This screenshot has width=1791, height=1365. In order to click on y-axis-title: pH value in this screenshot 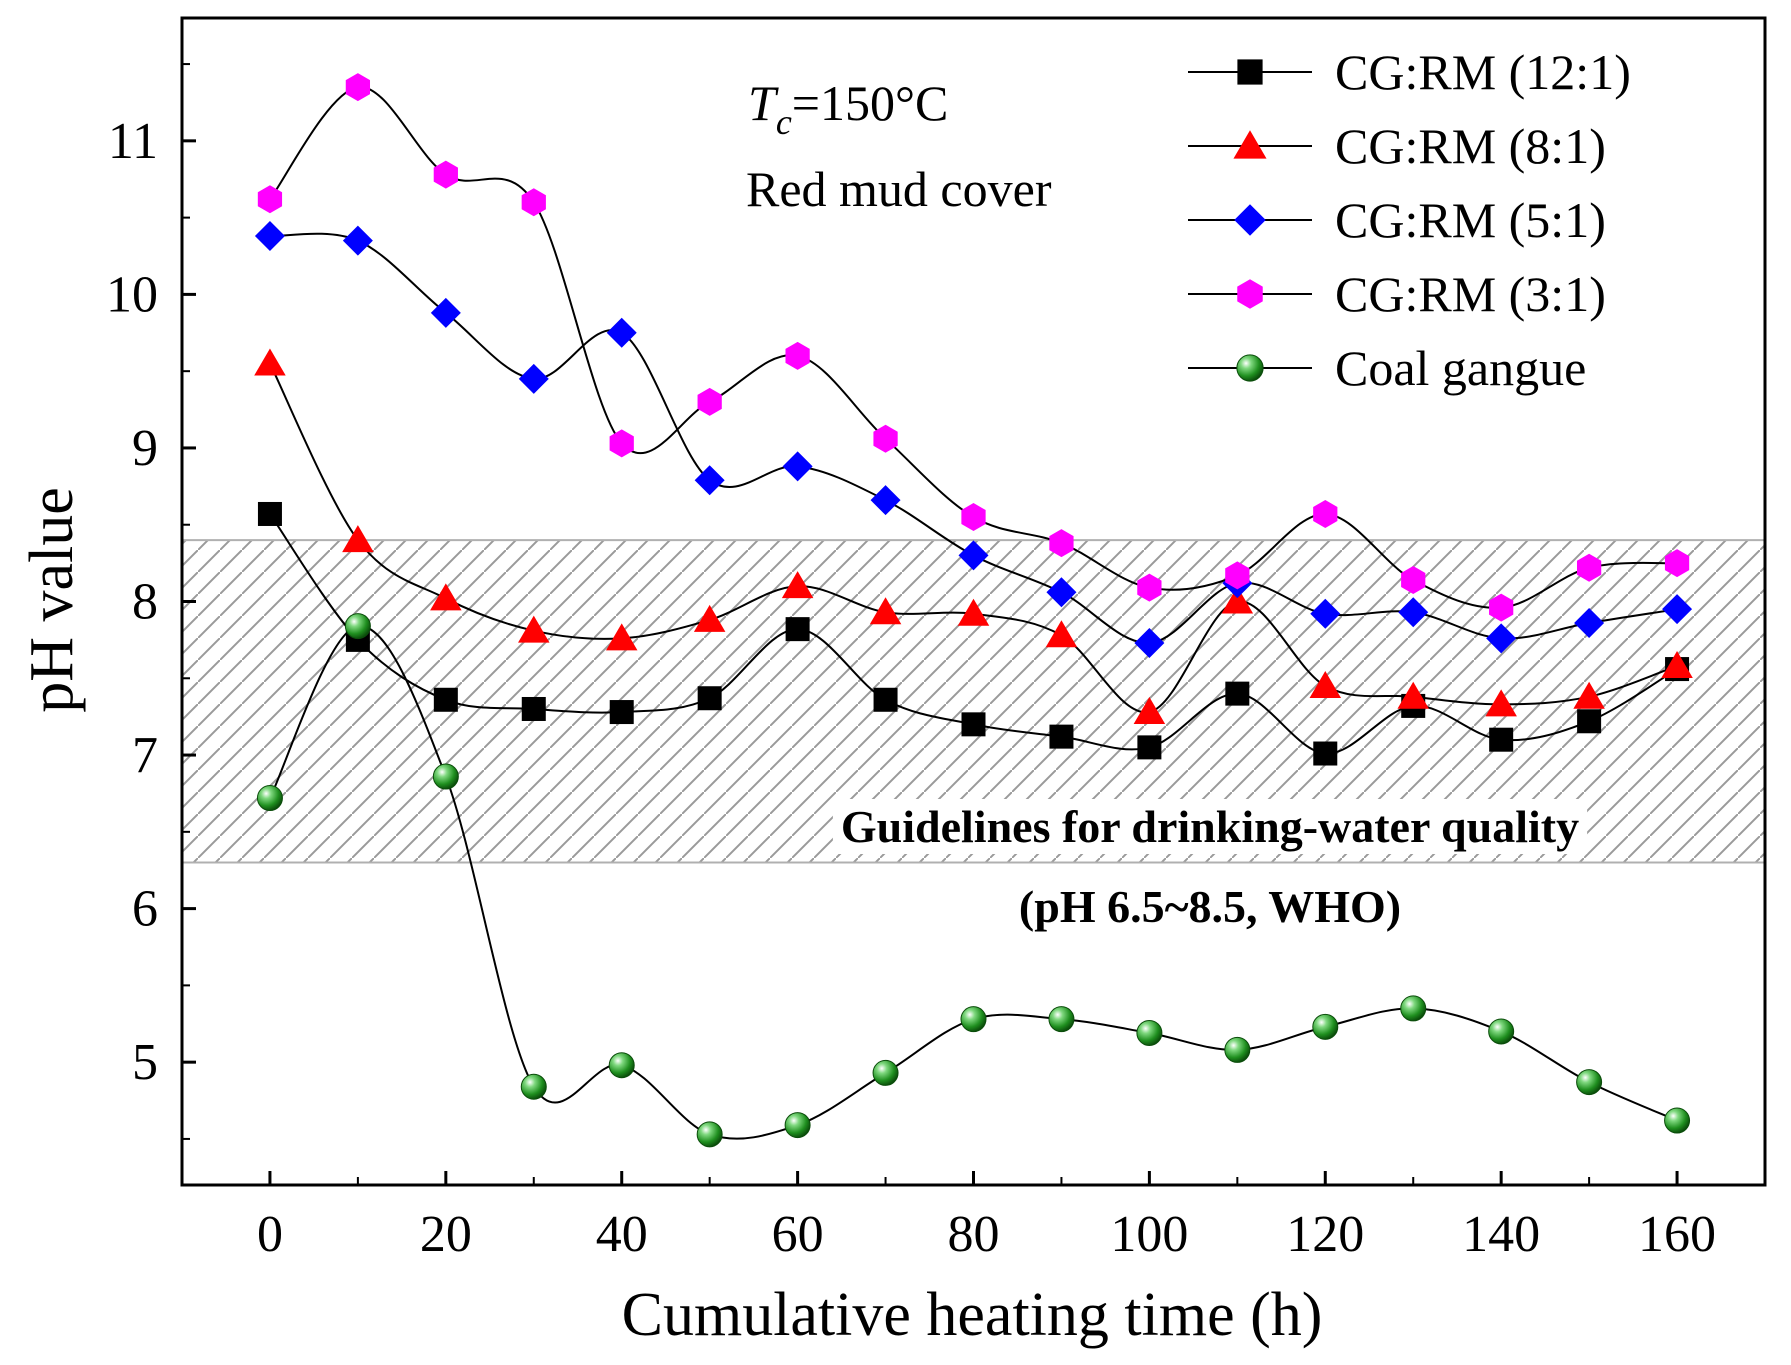, I will do `click(52, 600)`.